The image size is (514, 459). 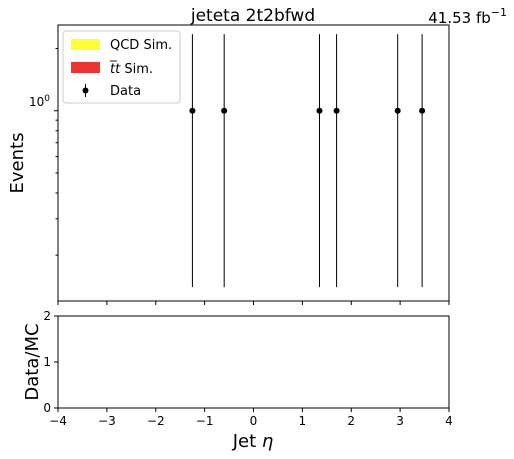 I want to click on main-ylabel: Events, so click(x=17, y=163).